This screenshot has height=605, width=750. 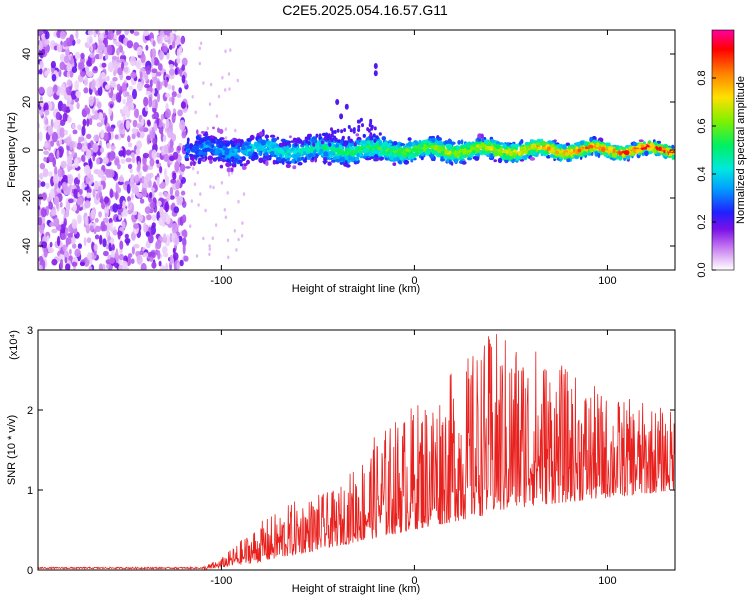 What do you see at coordinates (607, 281) in the screenshot?
I see `x-tick-label: 100` at bounding box center [607, 281].